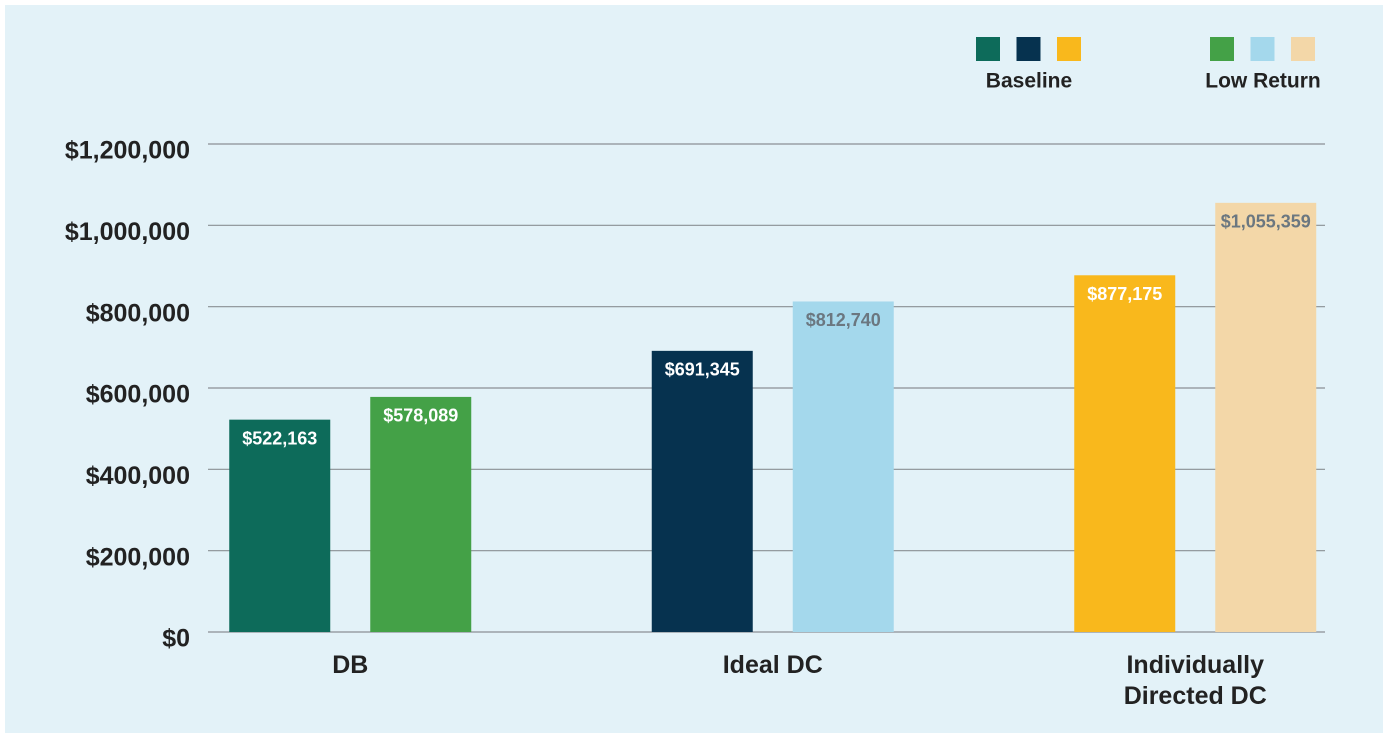  I want to click on value-label: $691,345, so click(702, 370).